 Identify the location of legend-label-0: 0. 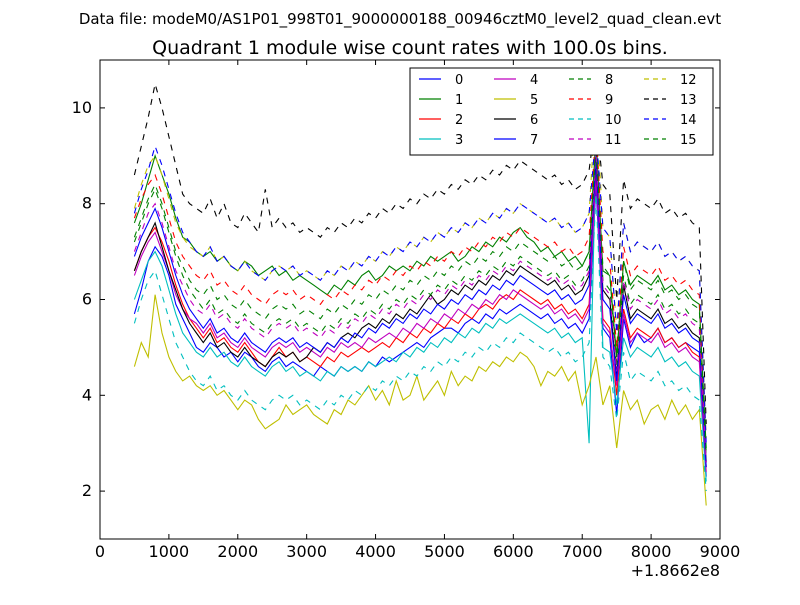
(459, 80).